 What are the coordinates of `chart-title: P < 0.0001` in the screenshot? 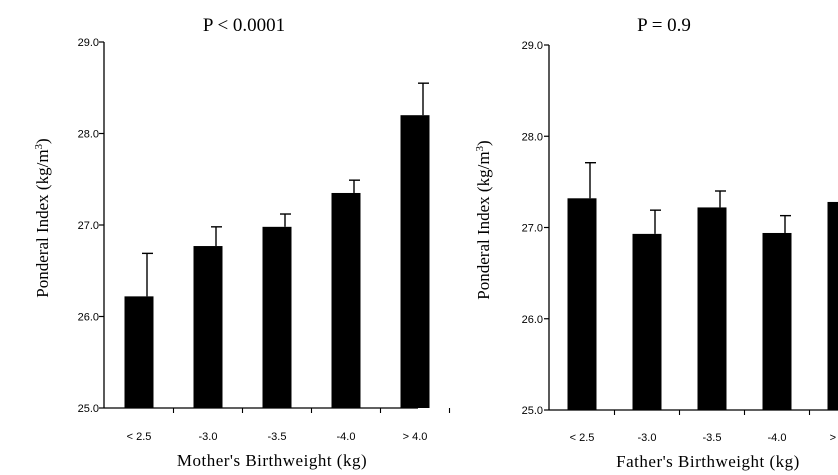 It's located at (244, 25).